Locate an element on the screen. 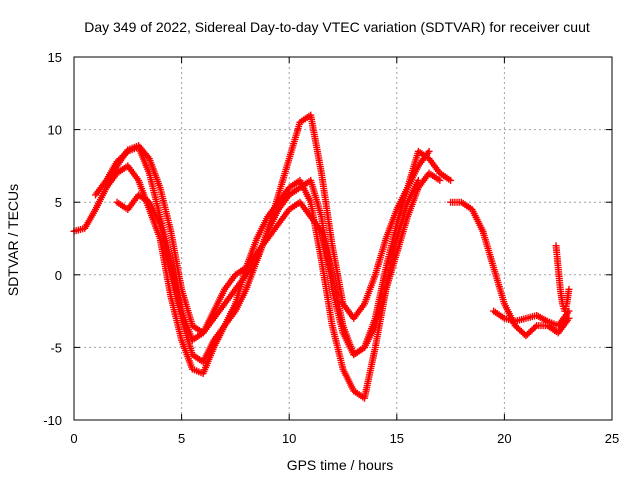  y-tick-label: 5 is located at coordinates (58, 202).